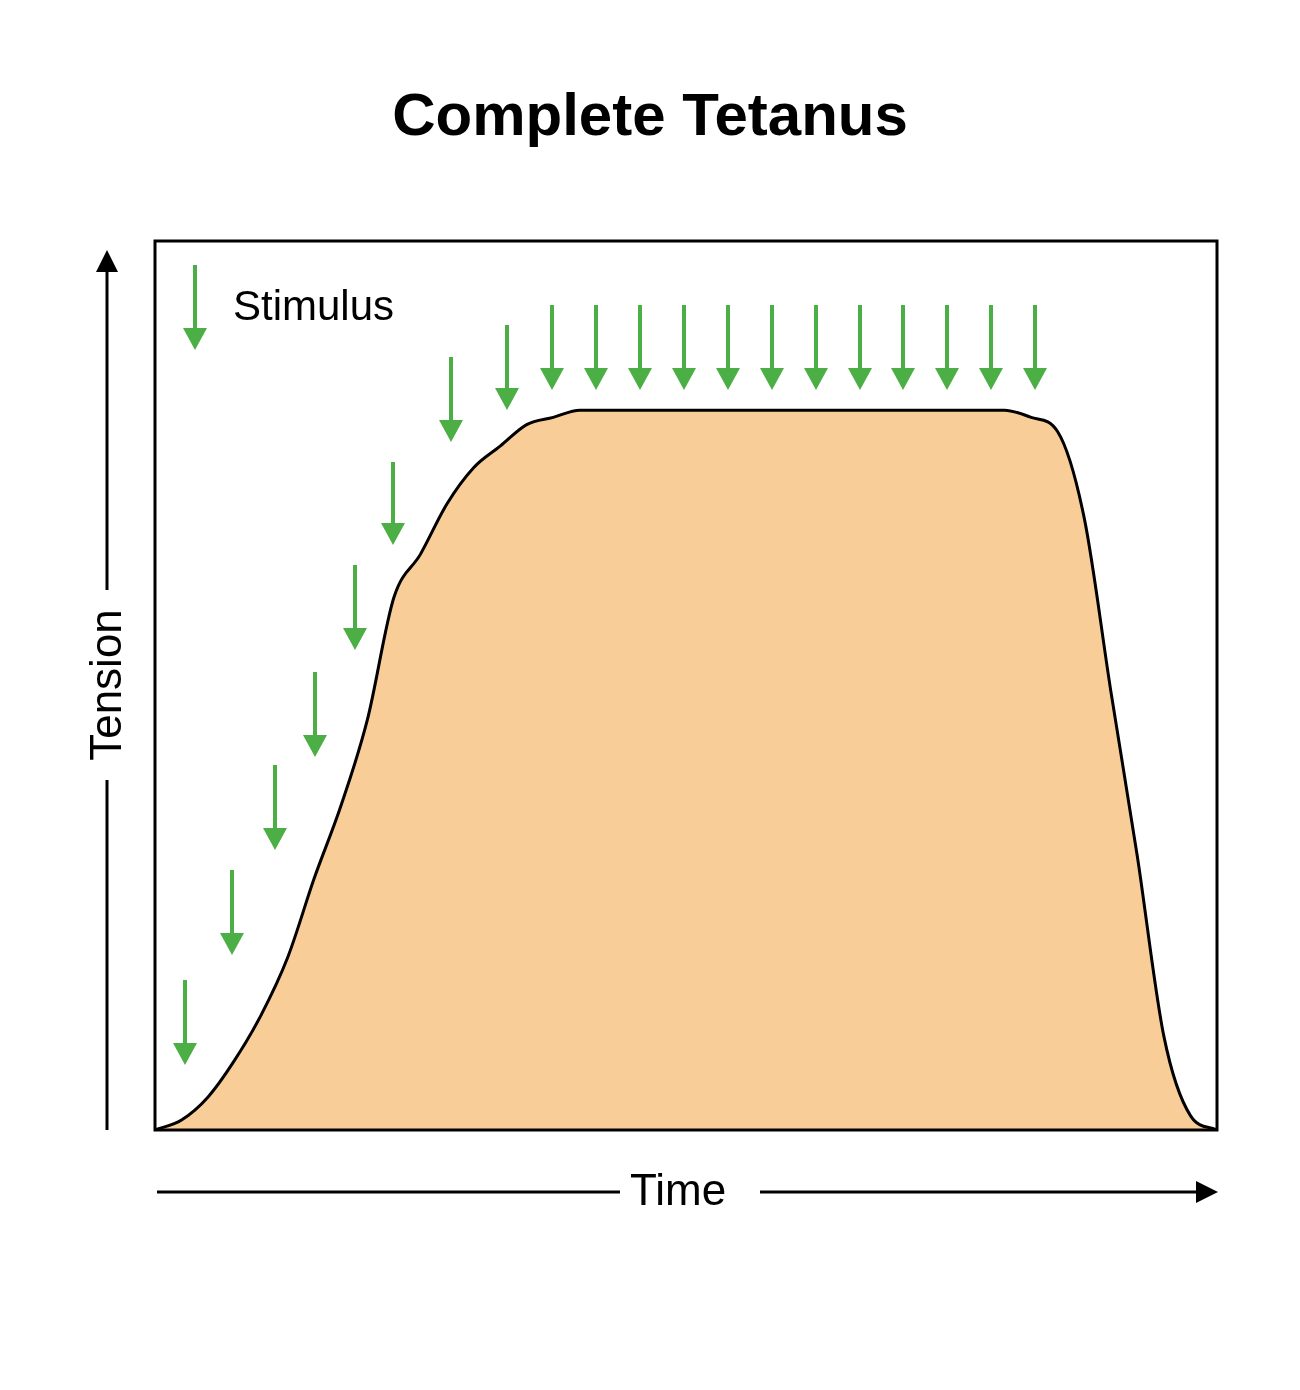  I want to click on x-axis-title: Time, so click(678, 1190).